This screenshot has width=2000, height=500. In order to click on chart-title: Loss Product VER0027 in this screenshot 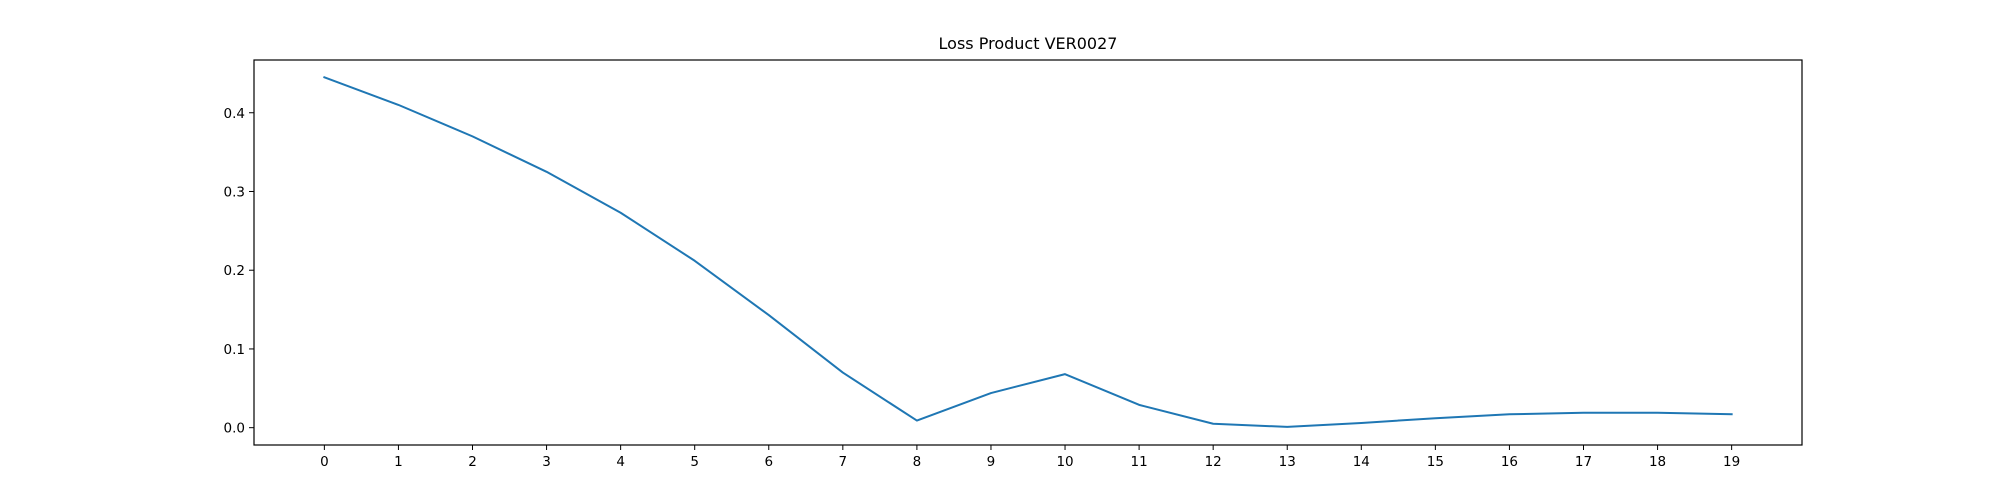, I will do `click(1028, 43)`.